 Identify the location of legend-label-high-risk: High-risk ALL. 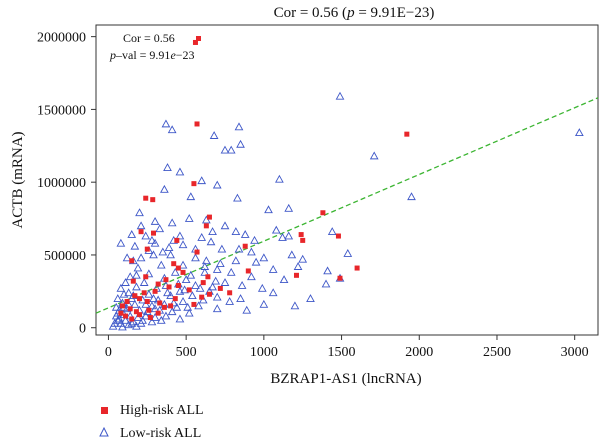
(162, 410).